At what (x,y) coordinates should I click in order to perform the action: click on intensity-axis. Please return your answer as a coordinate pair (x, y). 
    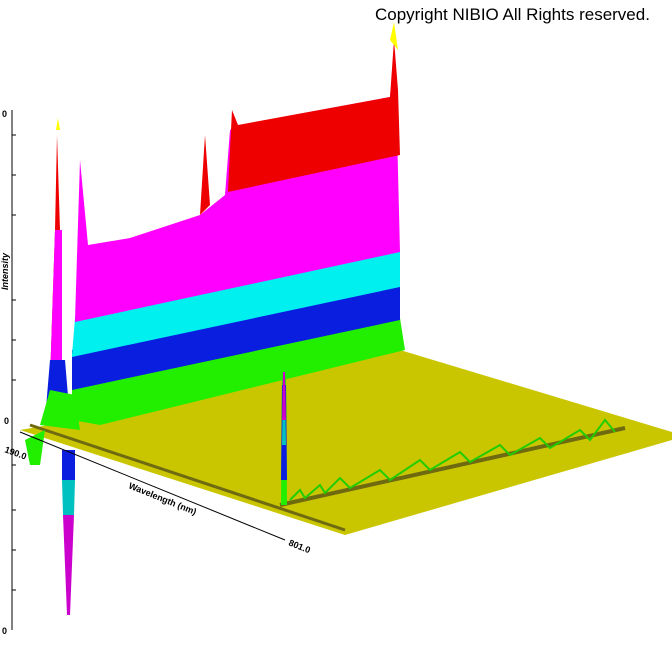
    Looking at the image, I should click on (13, 370).